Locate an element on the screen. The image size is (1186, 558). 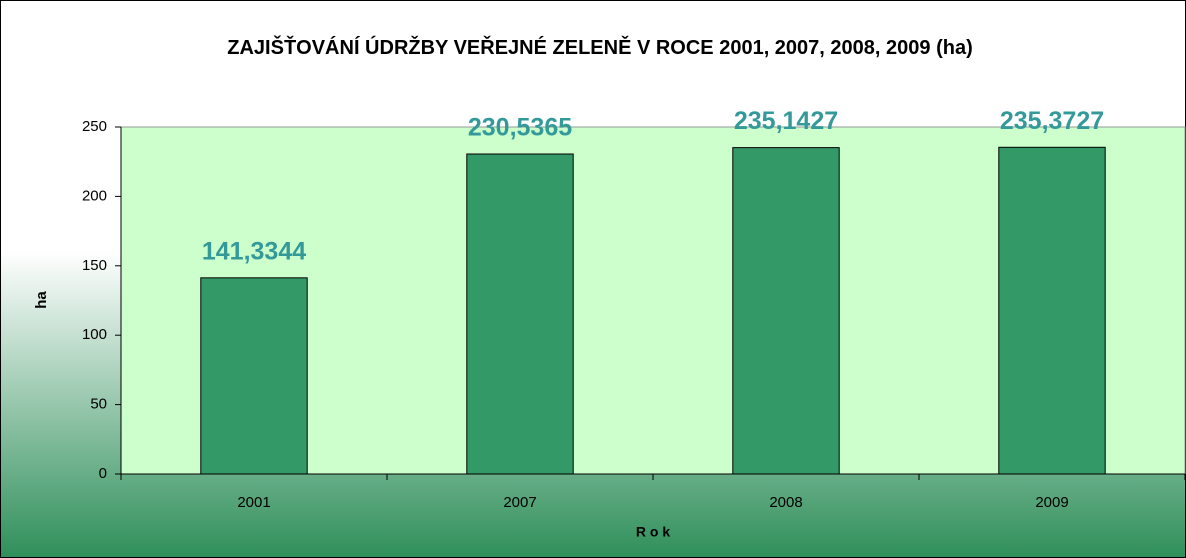
x-tick-label: 2008 is located at coordinates (785, 502).